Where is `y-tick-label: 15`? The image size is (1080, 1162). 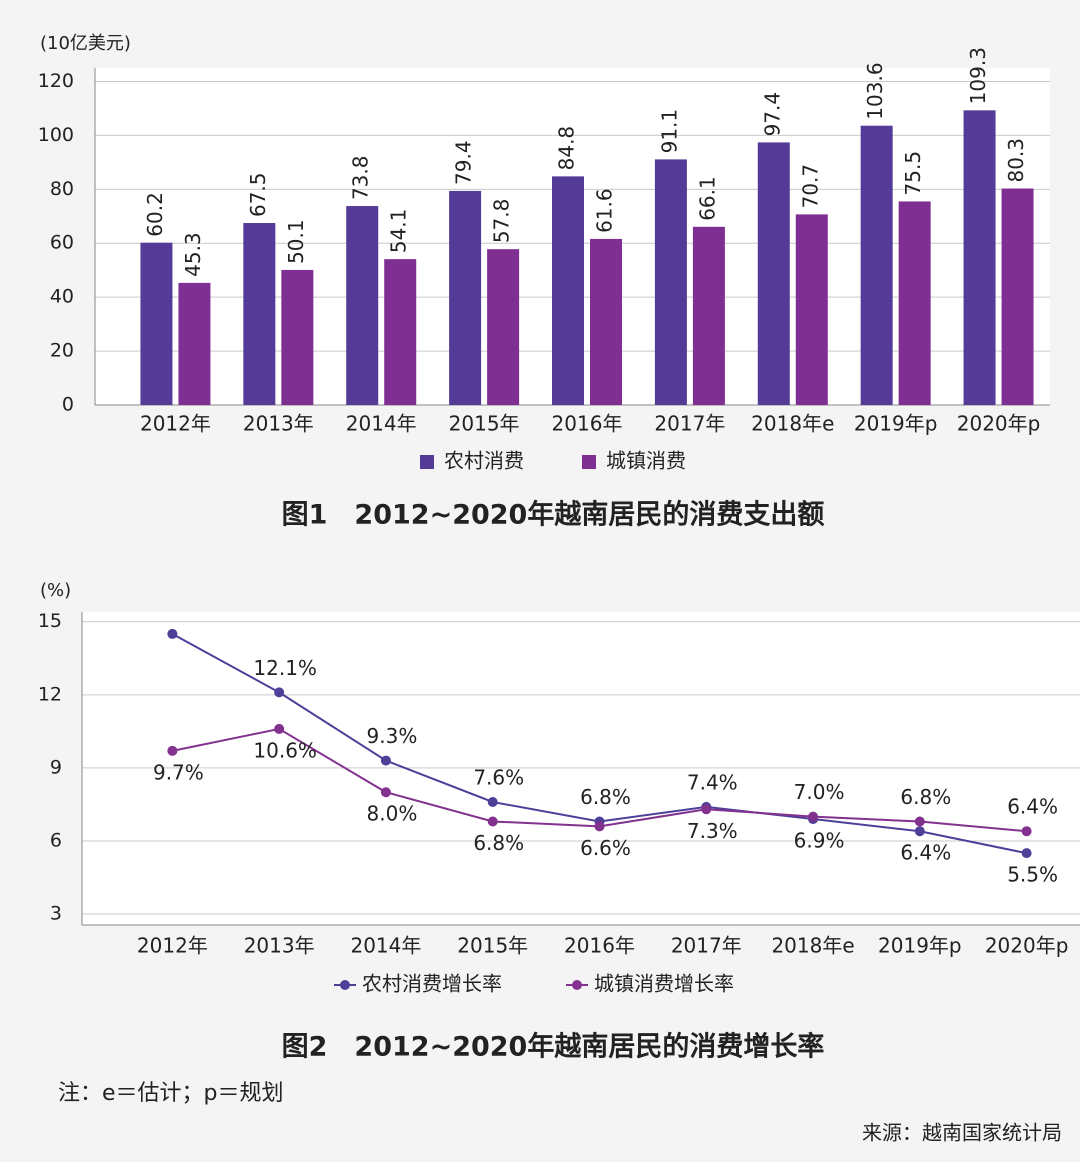 y-tick-label: 15 is located at coordinates (50, 621).